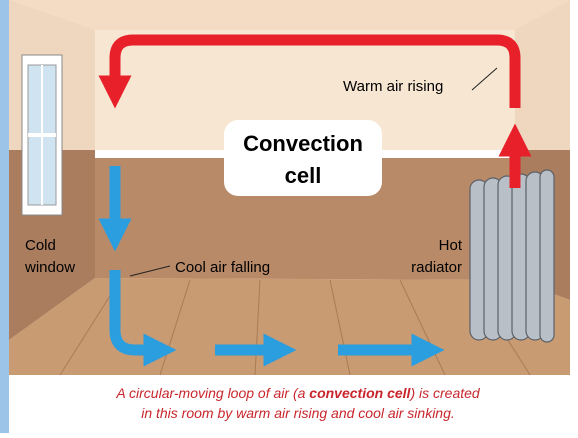 The image size is (578, 438). I want to click on title-box, so click(303, 158).